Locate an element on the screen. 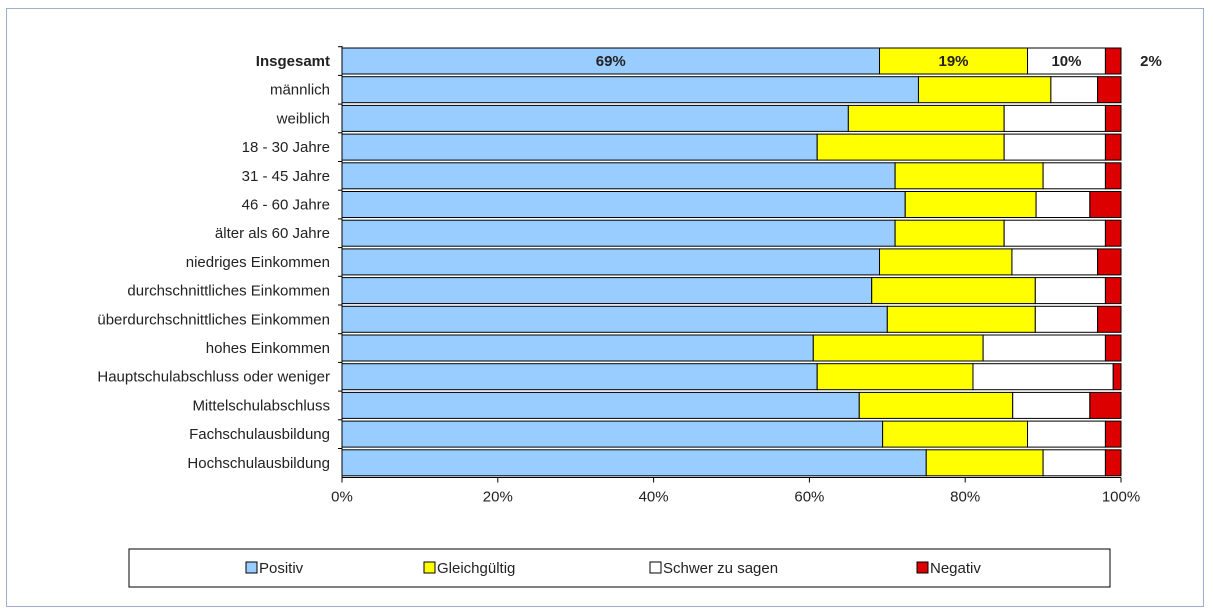 The height and width of the screenshot is (614, 1214). x-tick-label-60: 60% is located at coordinates (809, 497).